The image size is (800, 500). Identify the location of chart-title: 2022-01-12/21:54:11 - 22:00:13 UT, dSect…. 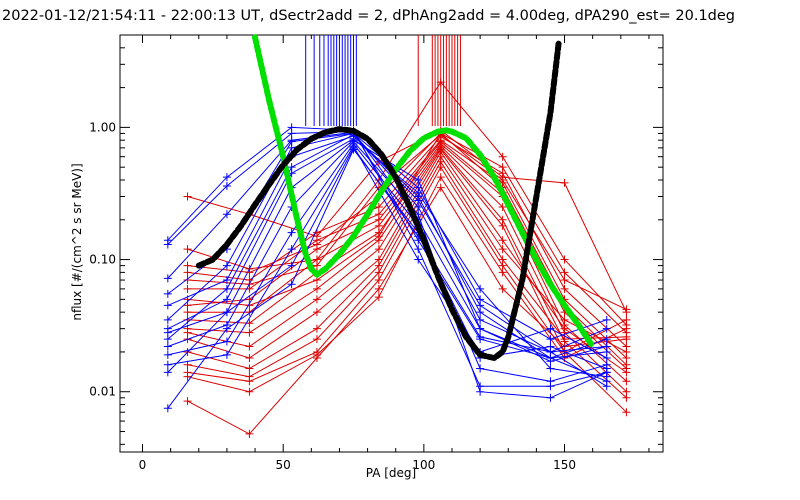
(368, 16).